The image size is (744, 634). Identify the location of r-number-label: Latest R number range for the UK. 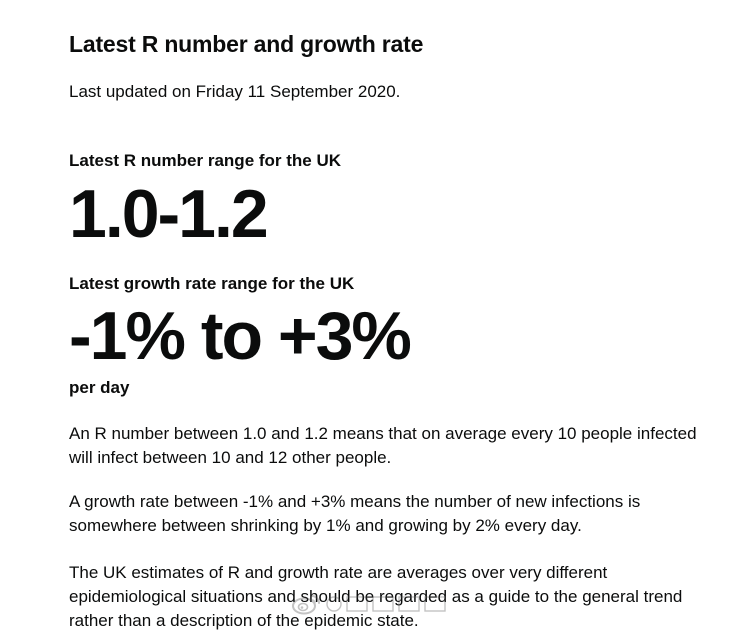
(205, 160).